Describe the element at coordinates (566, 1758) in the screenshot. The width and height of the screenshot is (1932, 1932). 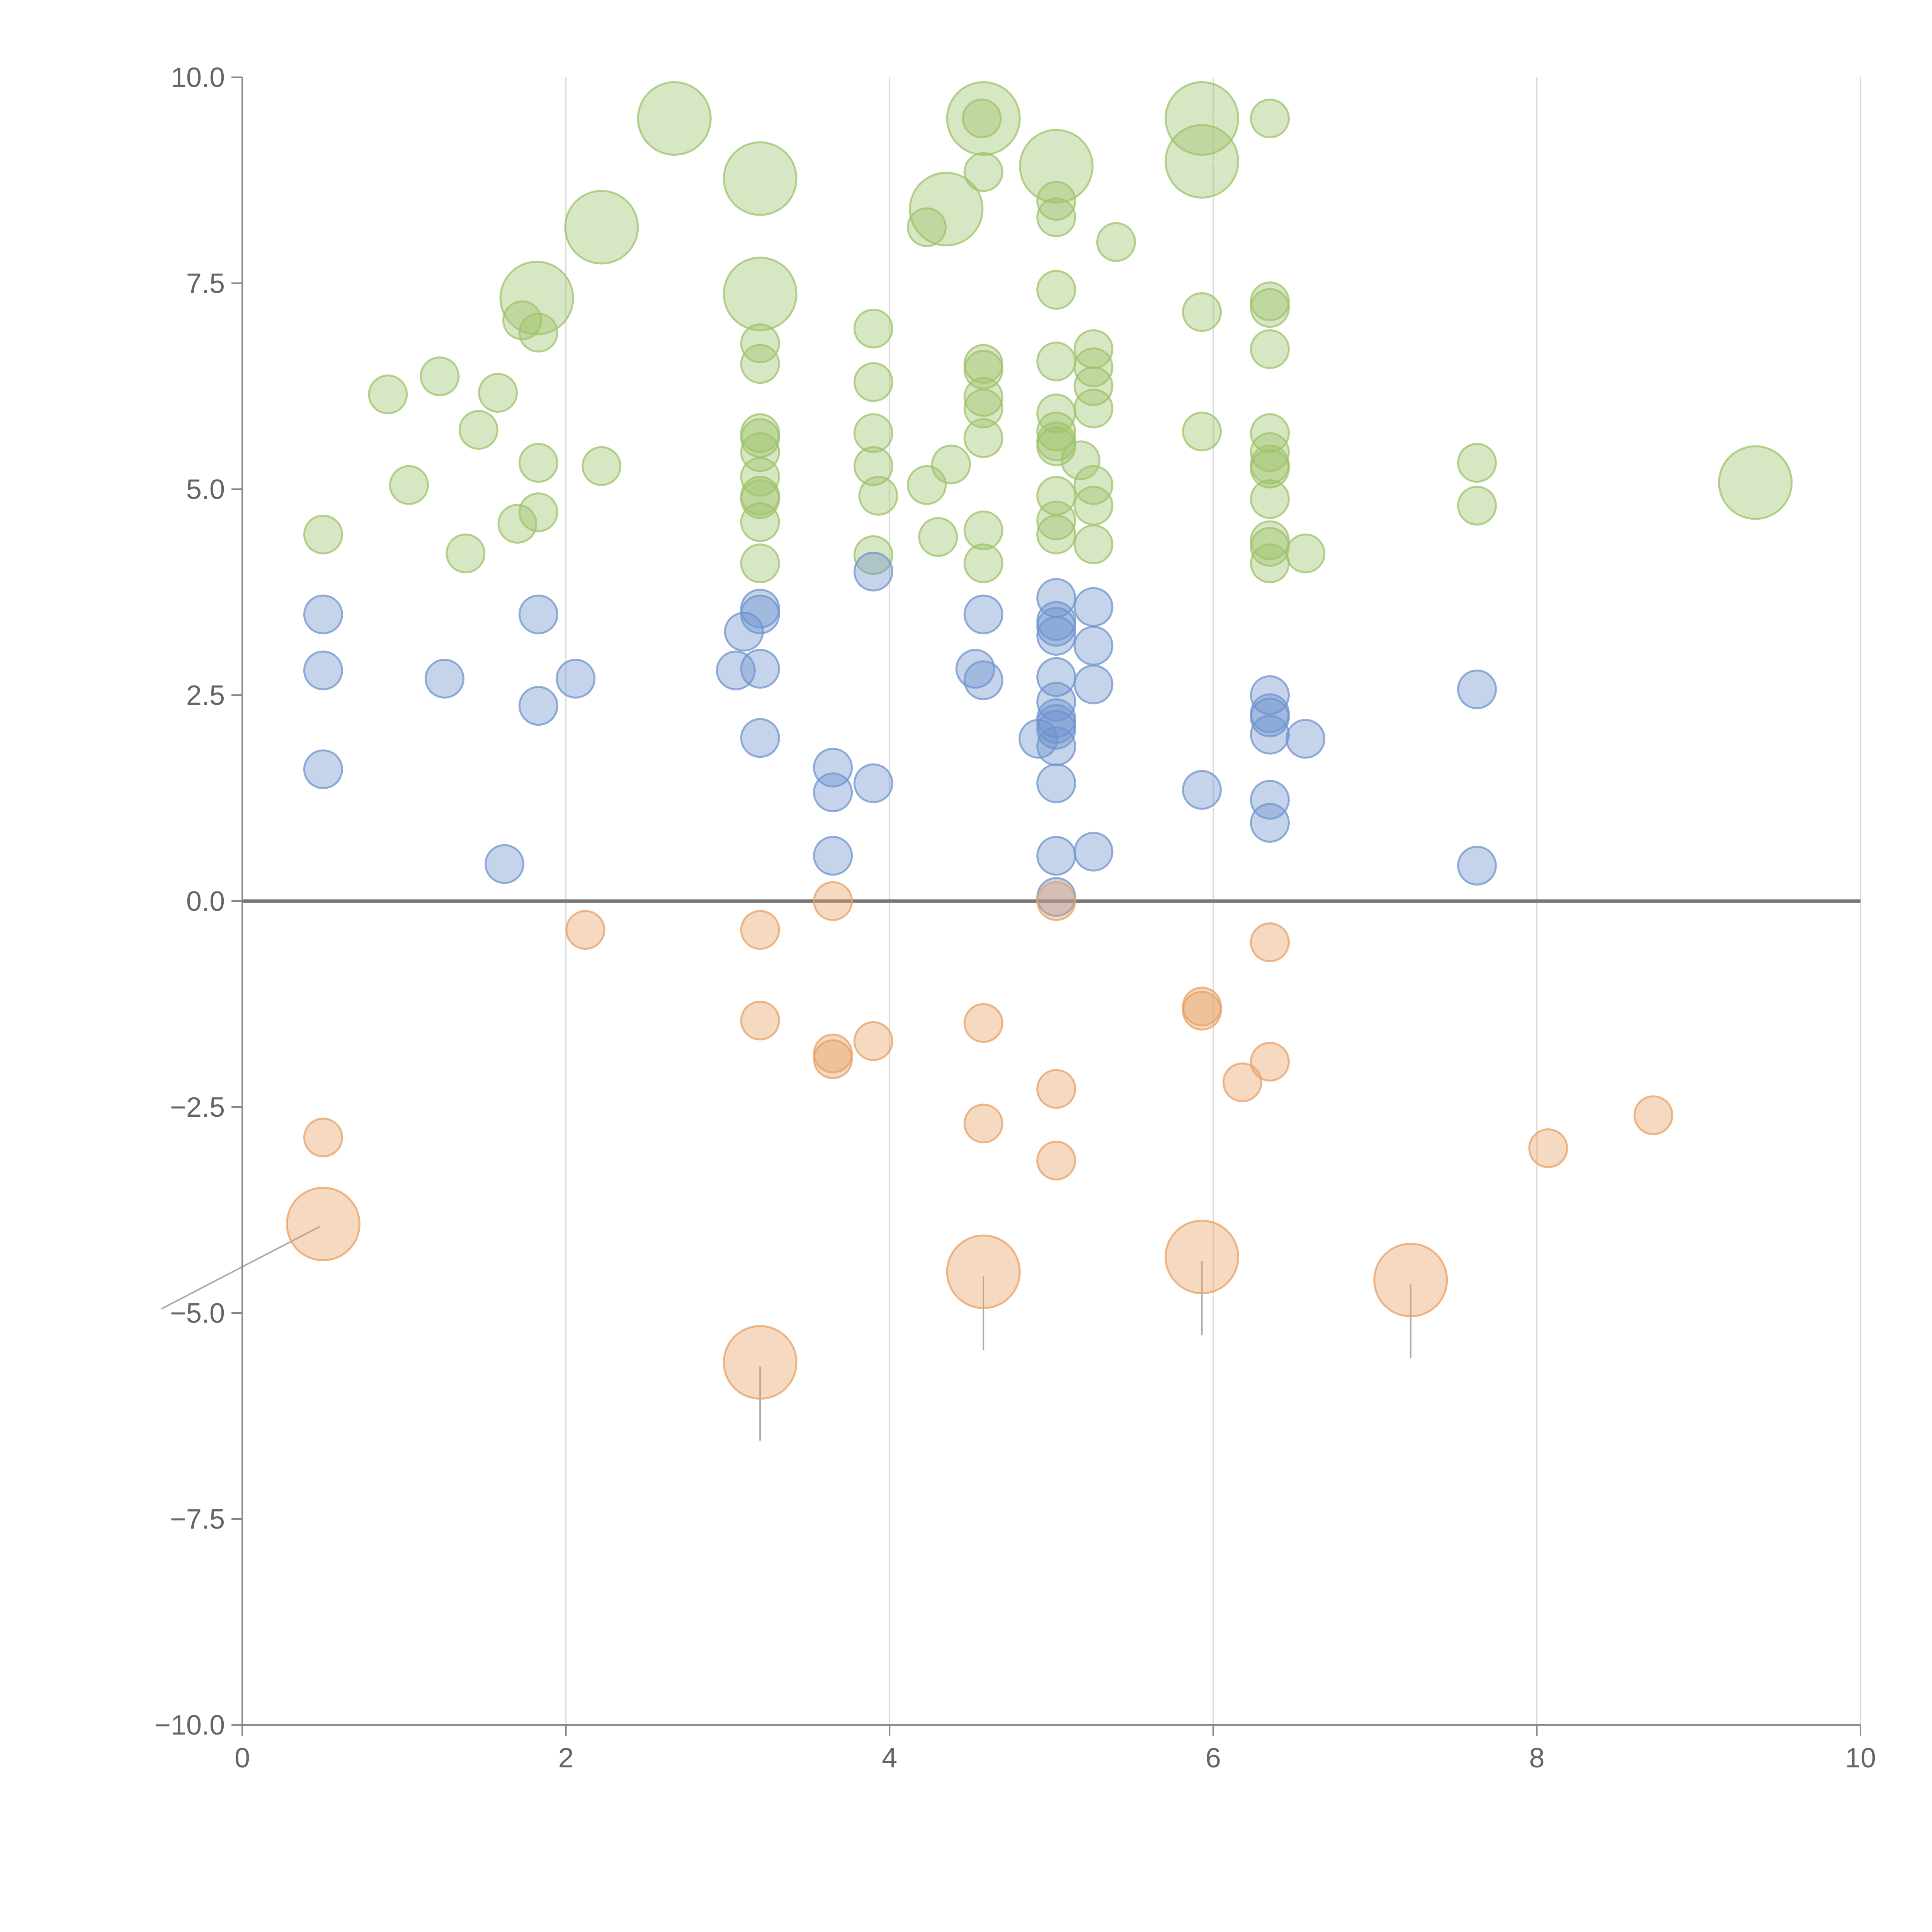
I see `x-tick-label: 2` at that location.